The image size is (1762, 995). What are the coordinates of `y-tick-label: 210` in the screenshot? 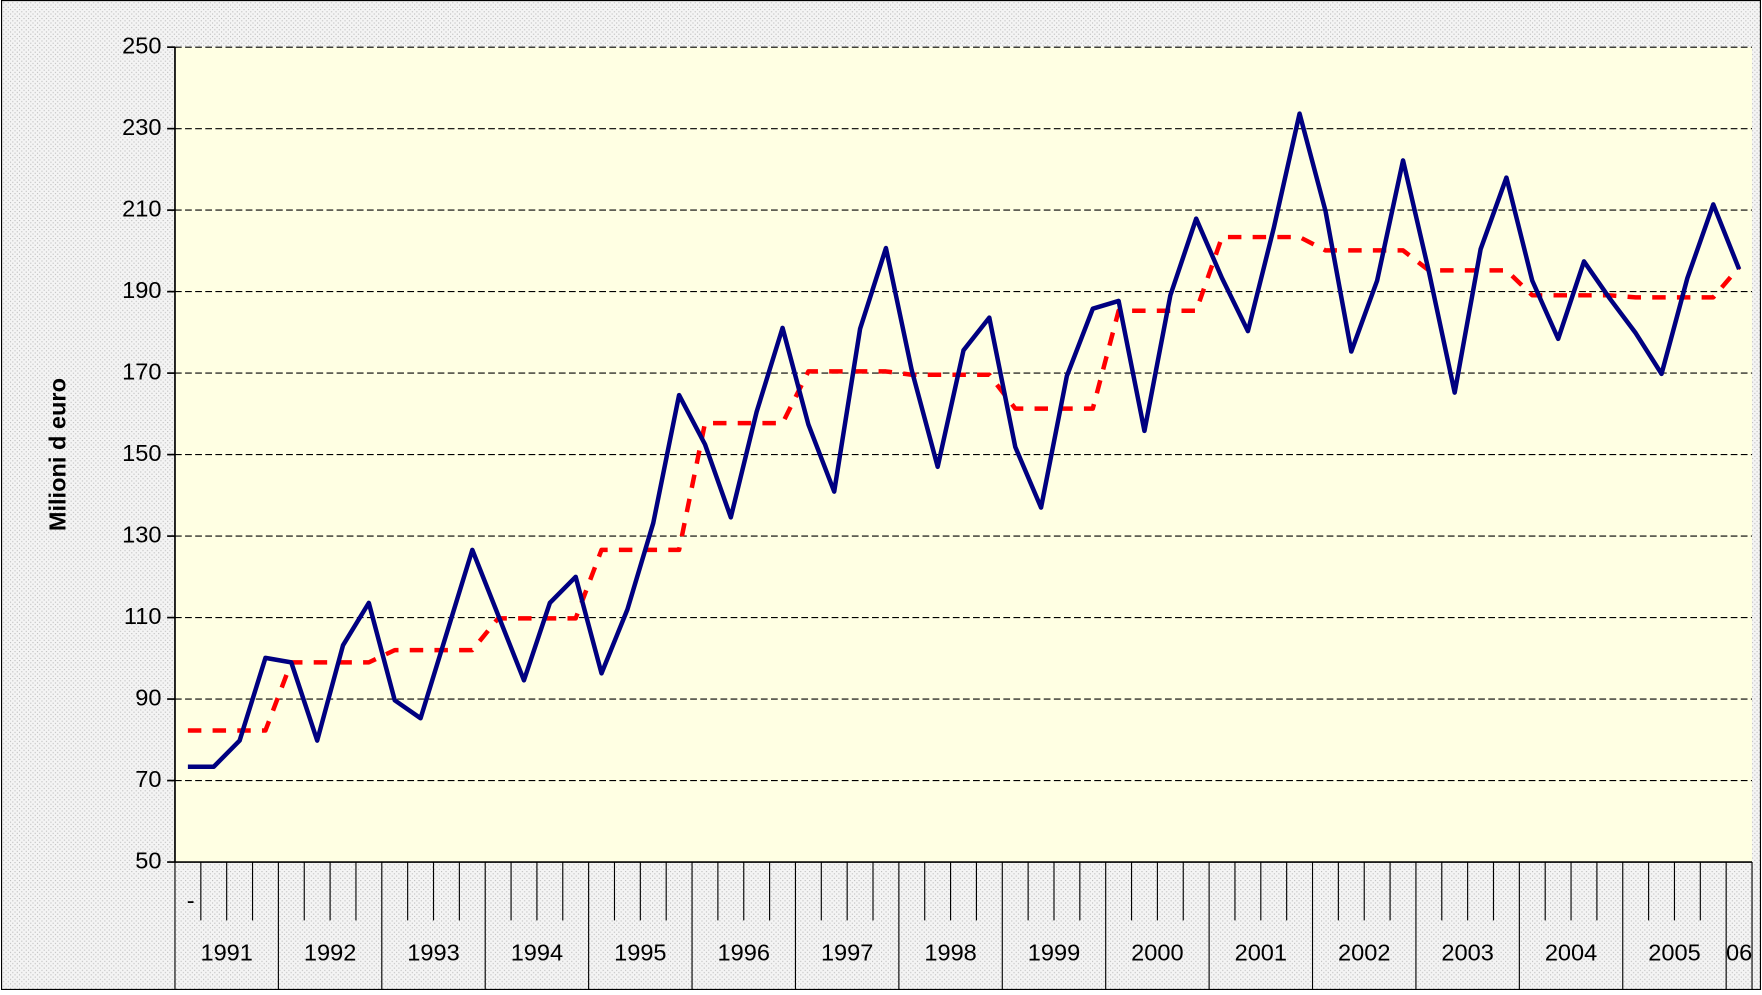 It's located at (141, 208).